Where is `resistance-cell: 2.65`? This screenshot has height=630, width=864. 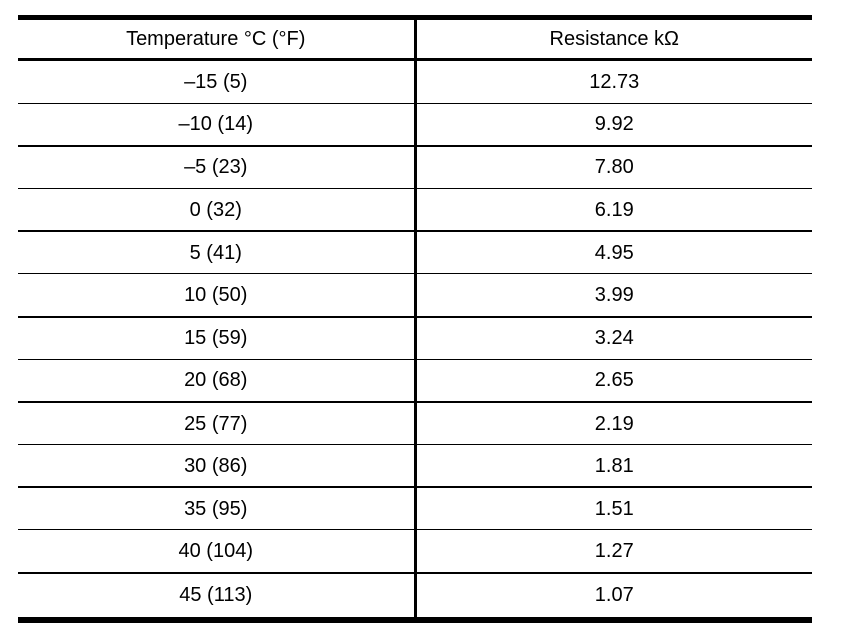 resistance-cell: 2.65 is located at coordinates (613, 381).